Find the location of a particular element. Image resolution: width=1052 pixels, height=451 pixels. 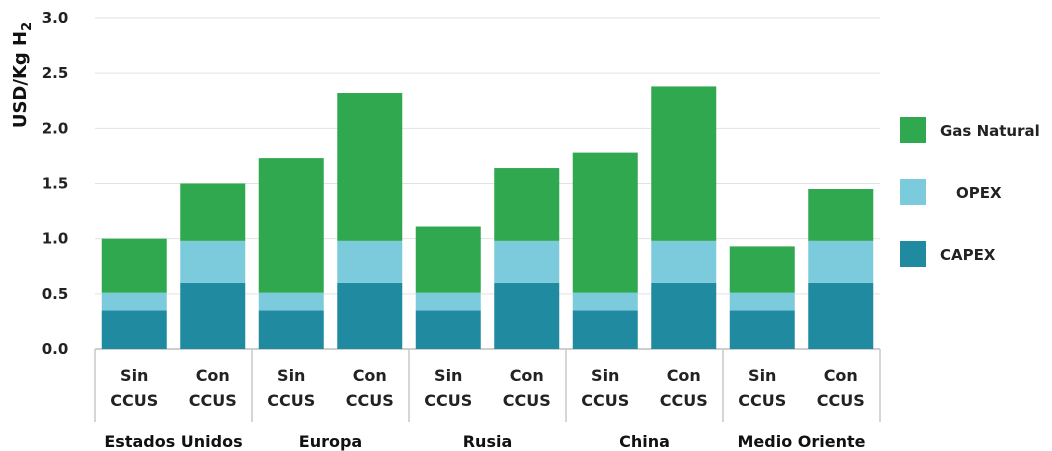

y-tick-label: 1.0 is located at coordinates (55, 239).